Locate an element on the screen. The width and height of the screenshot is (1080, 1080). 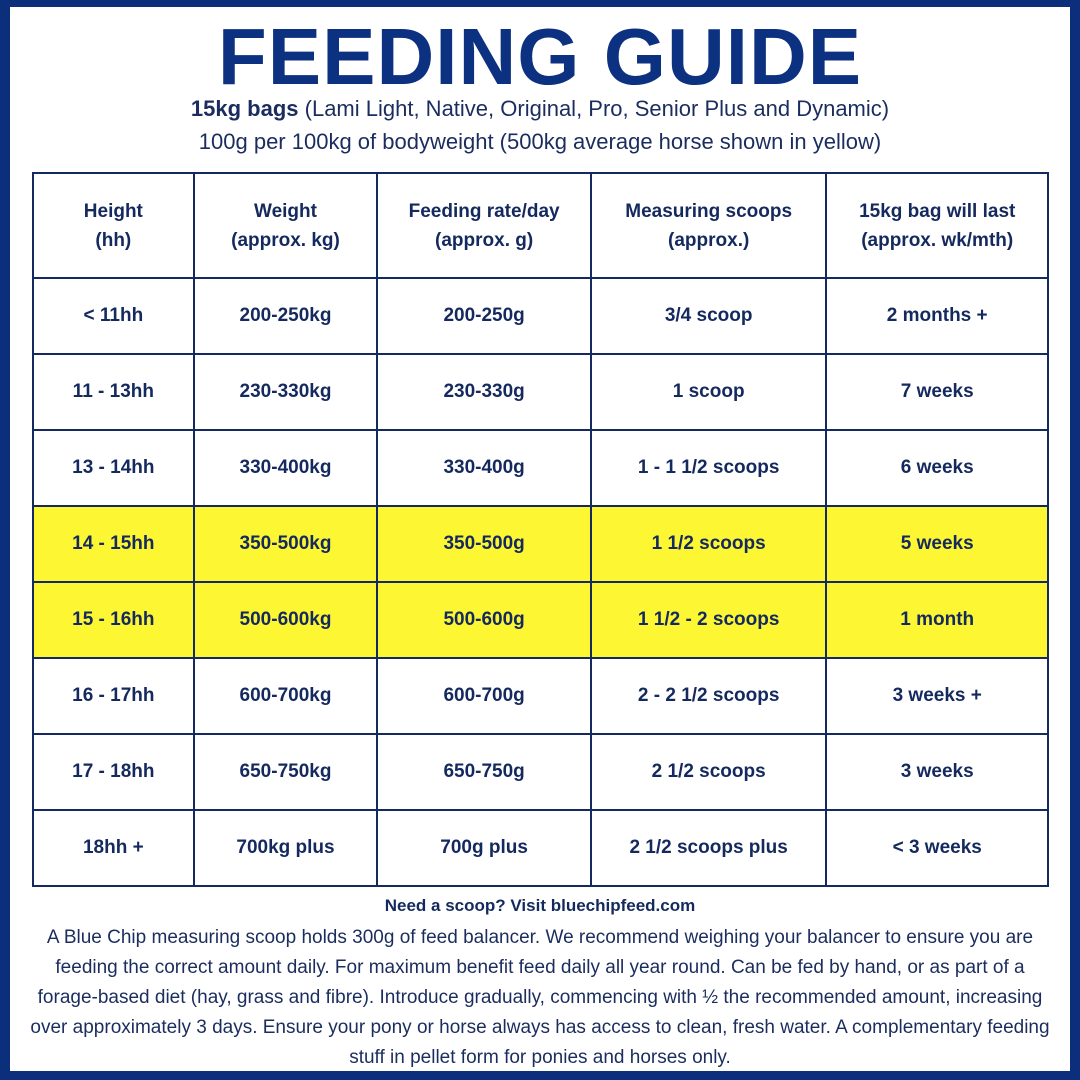
table-cell: 11 - 13hh is located at coordinates (113, 392).